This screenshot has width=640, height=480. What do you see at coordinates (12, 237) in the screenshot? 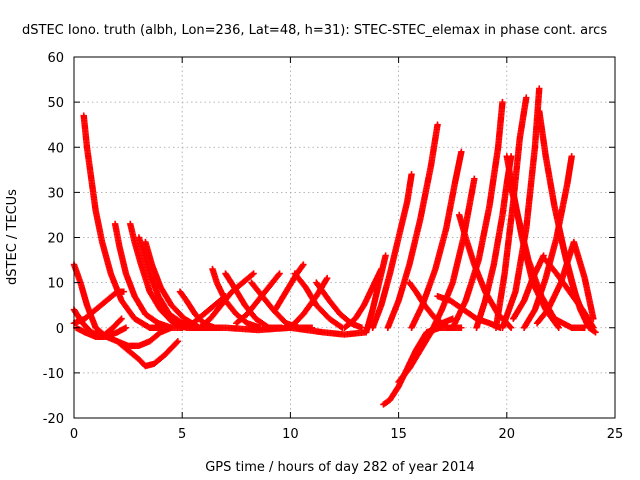
I see `y-axis-label: dSTEC / TECUs` at bounding box center [12, 237].